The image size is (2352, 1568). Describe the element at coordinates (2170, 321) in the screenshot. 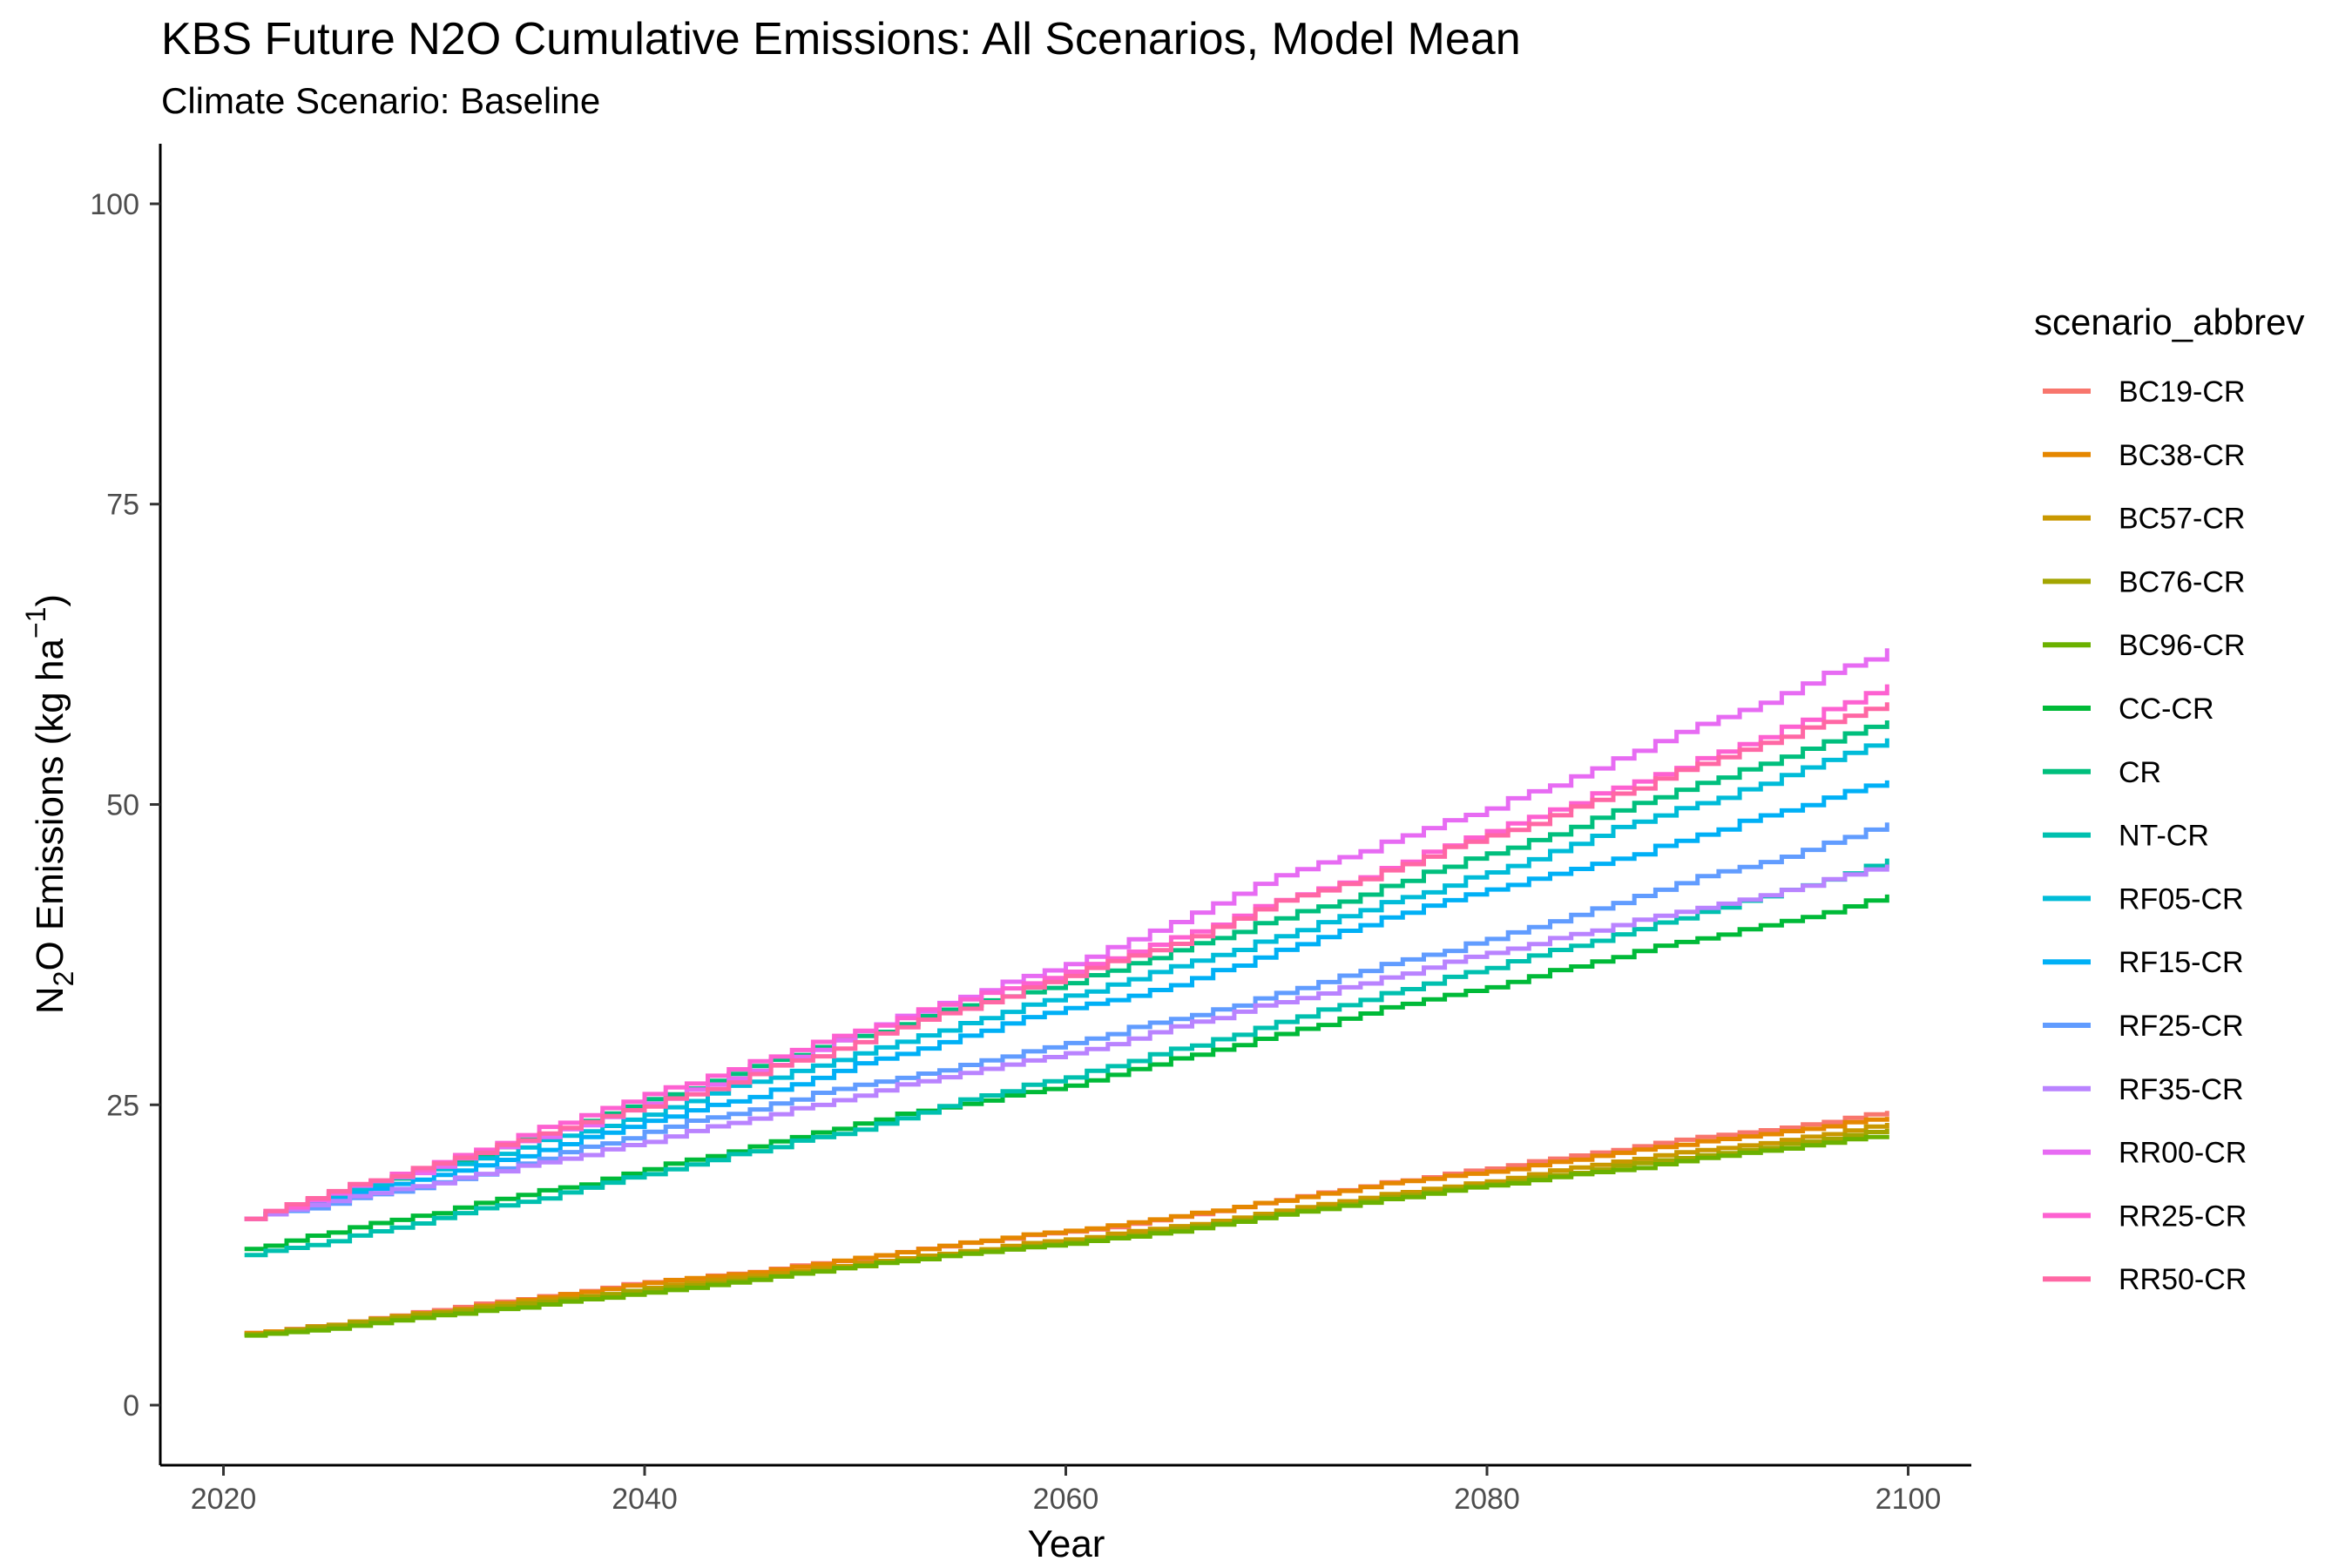

I see `legend-title: scenario_abbrev` at that location.